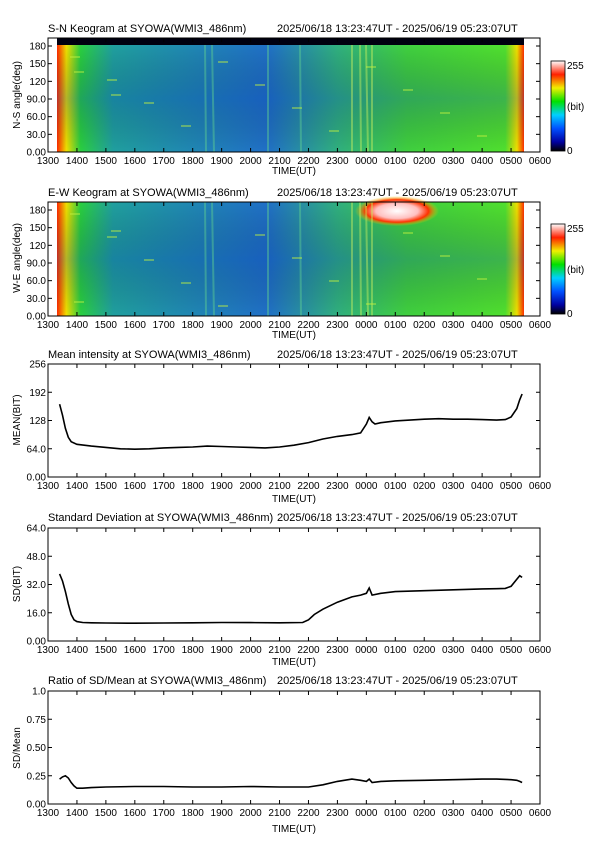 The image size is (595, 842). What do you see at coordinates (250, 161) in the screenshot?
I see `sn-keogram-xtick-label: 2000` at bounding box center [250, 161].